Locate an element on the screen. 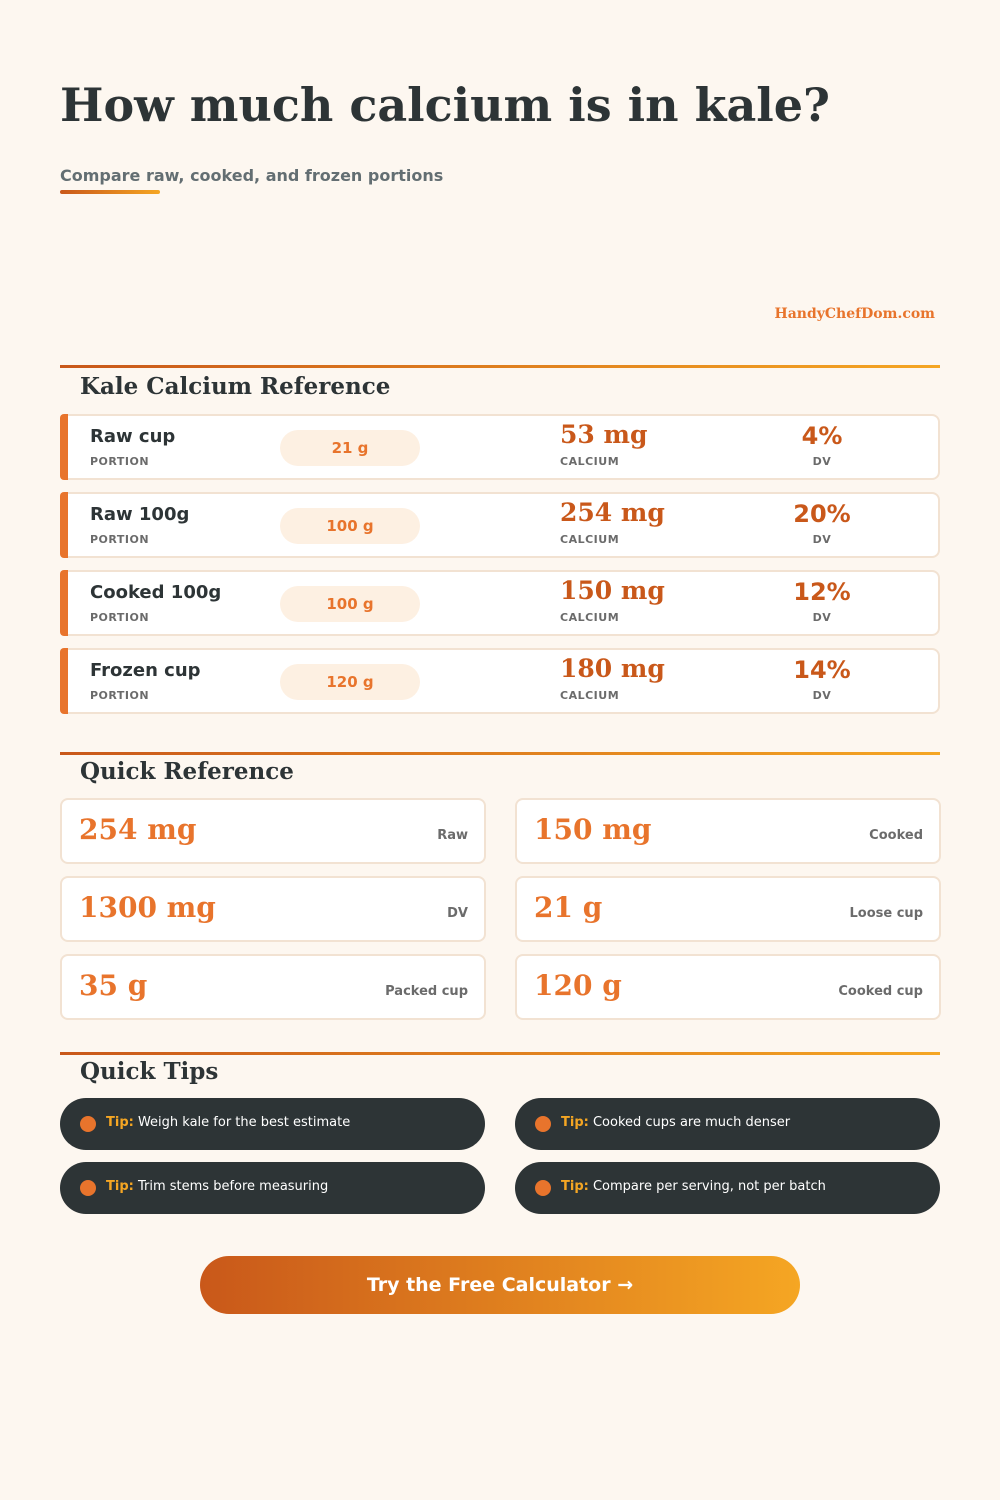  tip-text: Tip: Weigh kale for the best estimate is located at coordinates (228, 1122).